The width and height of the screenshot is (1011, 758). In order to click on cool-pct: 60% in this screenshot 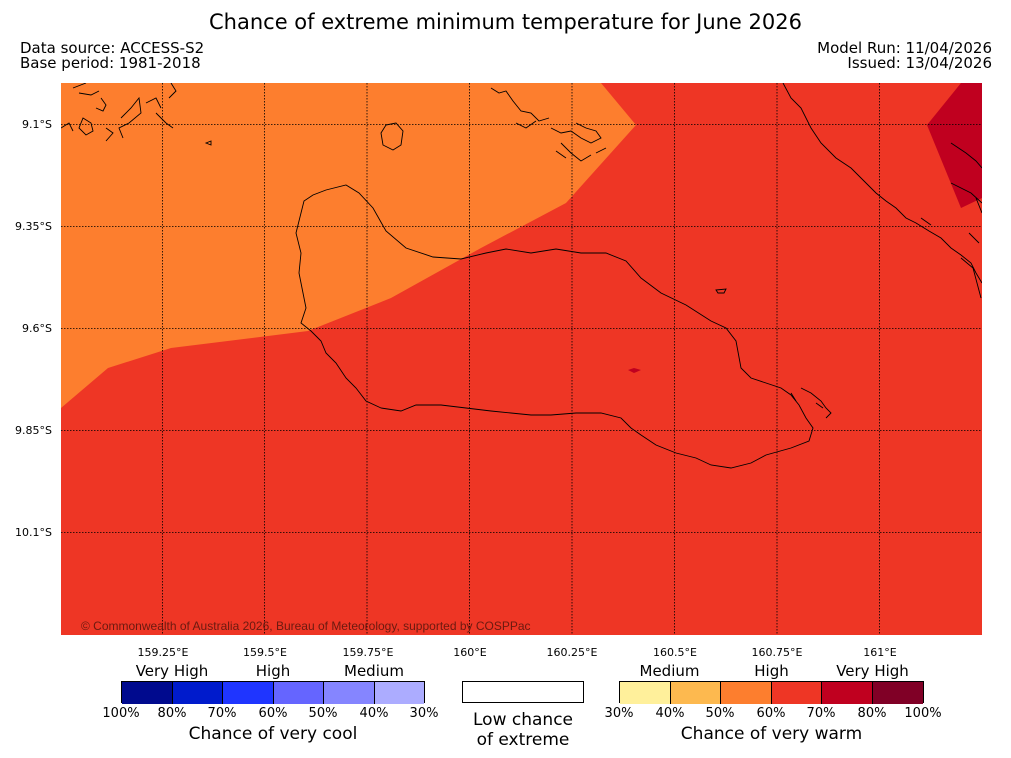, I will do `click(273, 713)`.